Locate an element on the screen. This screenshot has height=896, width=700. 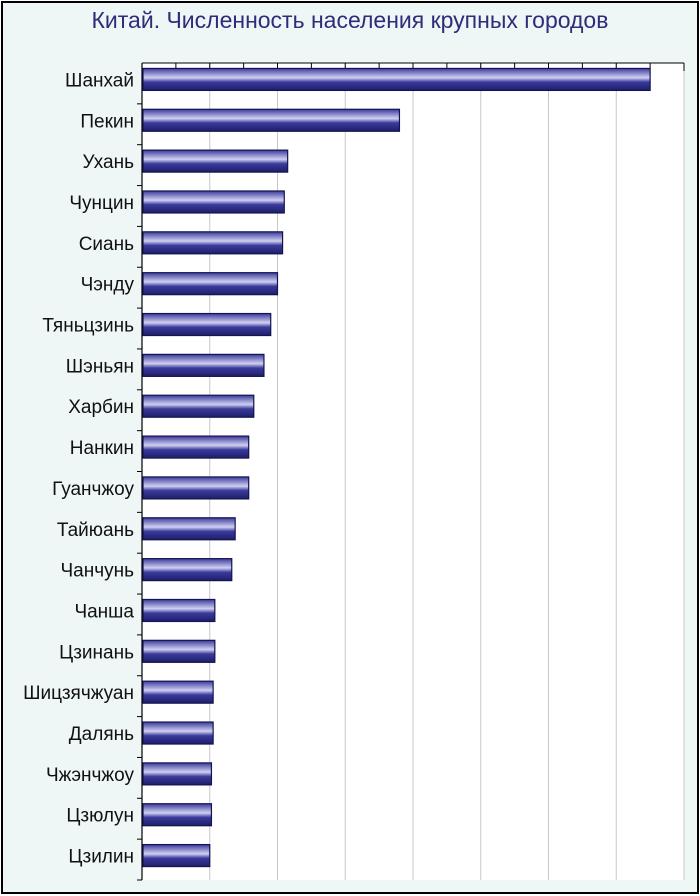
category-label: Шицзячжуан is located at coordinates (78, 693).